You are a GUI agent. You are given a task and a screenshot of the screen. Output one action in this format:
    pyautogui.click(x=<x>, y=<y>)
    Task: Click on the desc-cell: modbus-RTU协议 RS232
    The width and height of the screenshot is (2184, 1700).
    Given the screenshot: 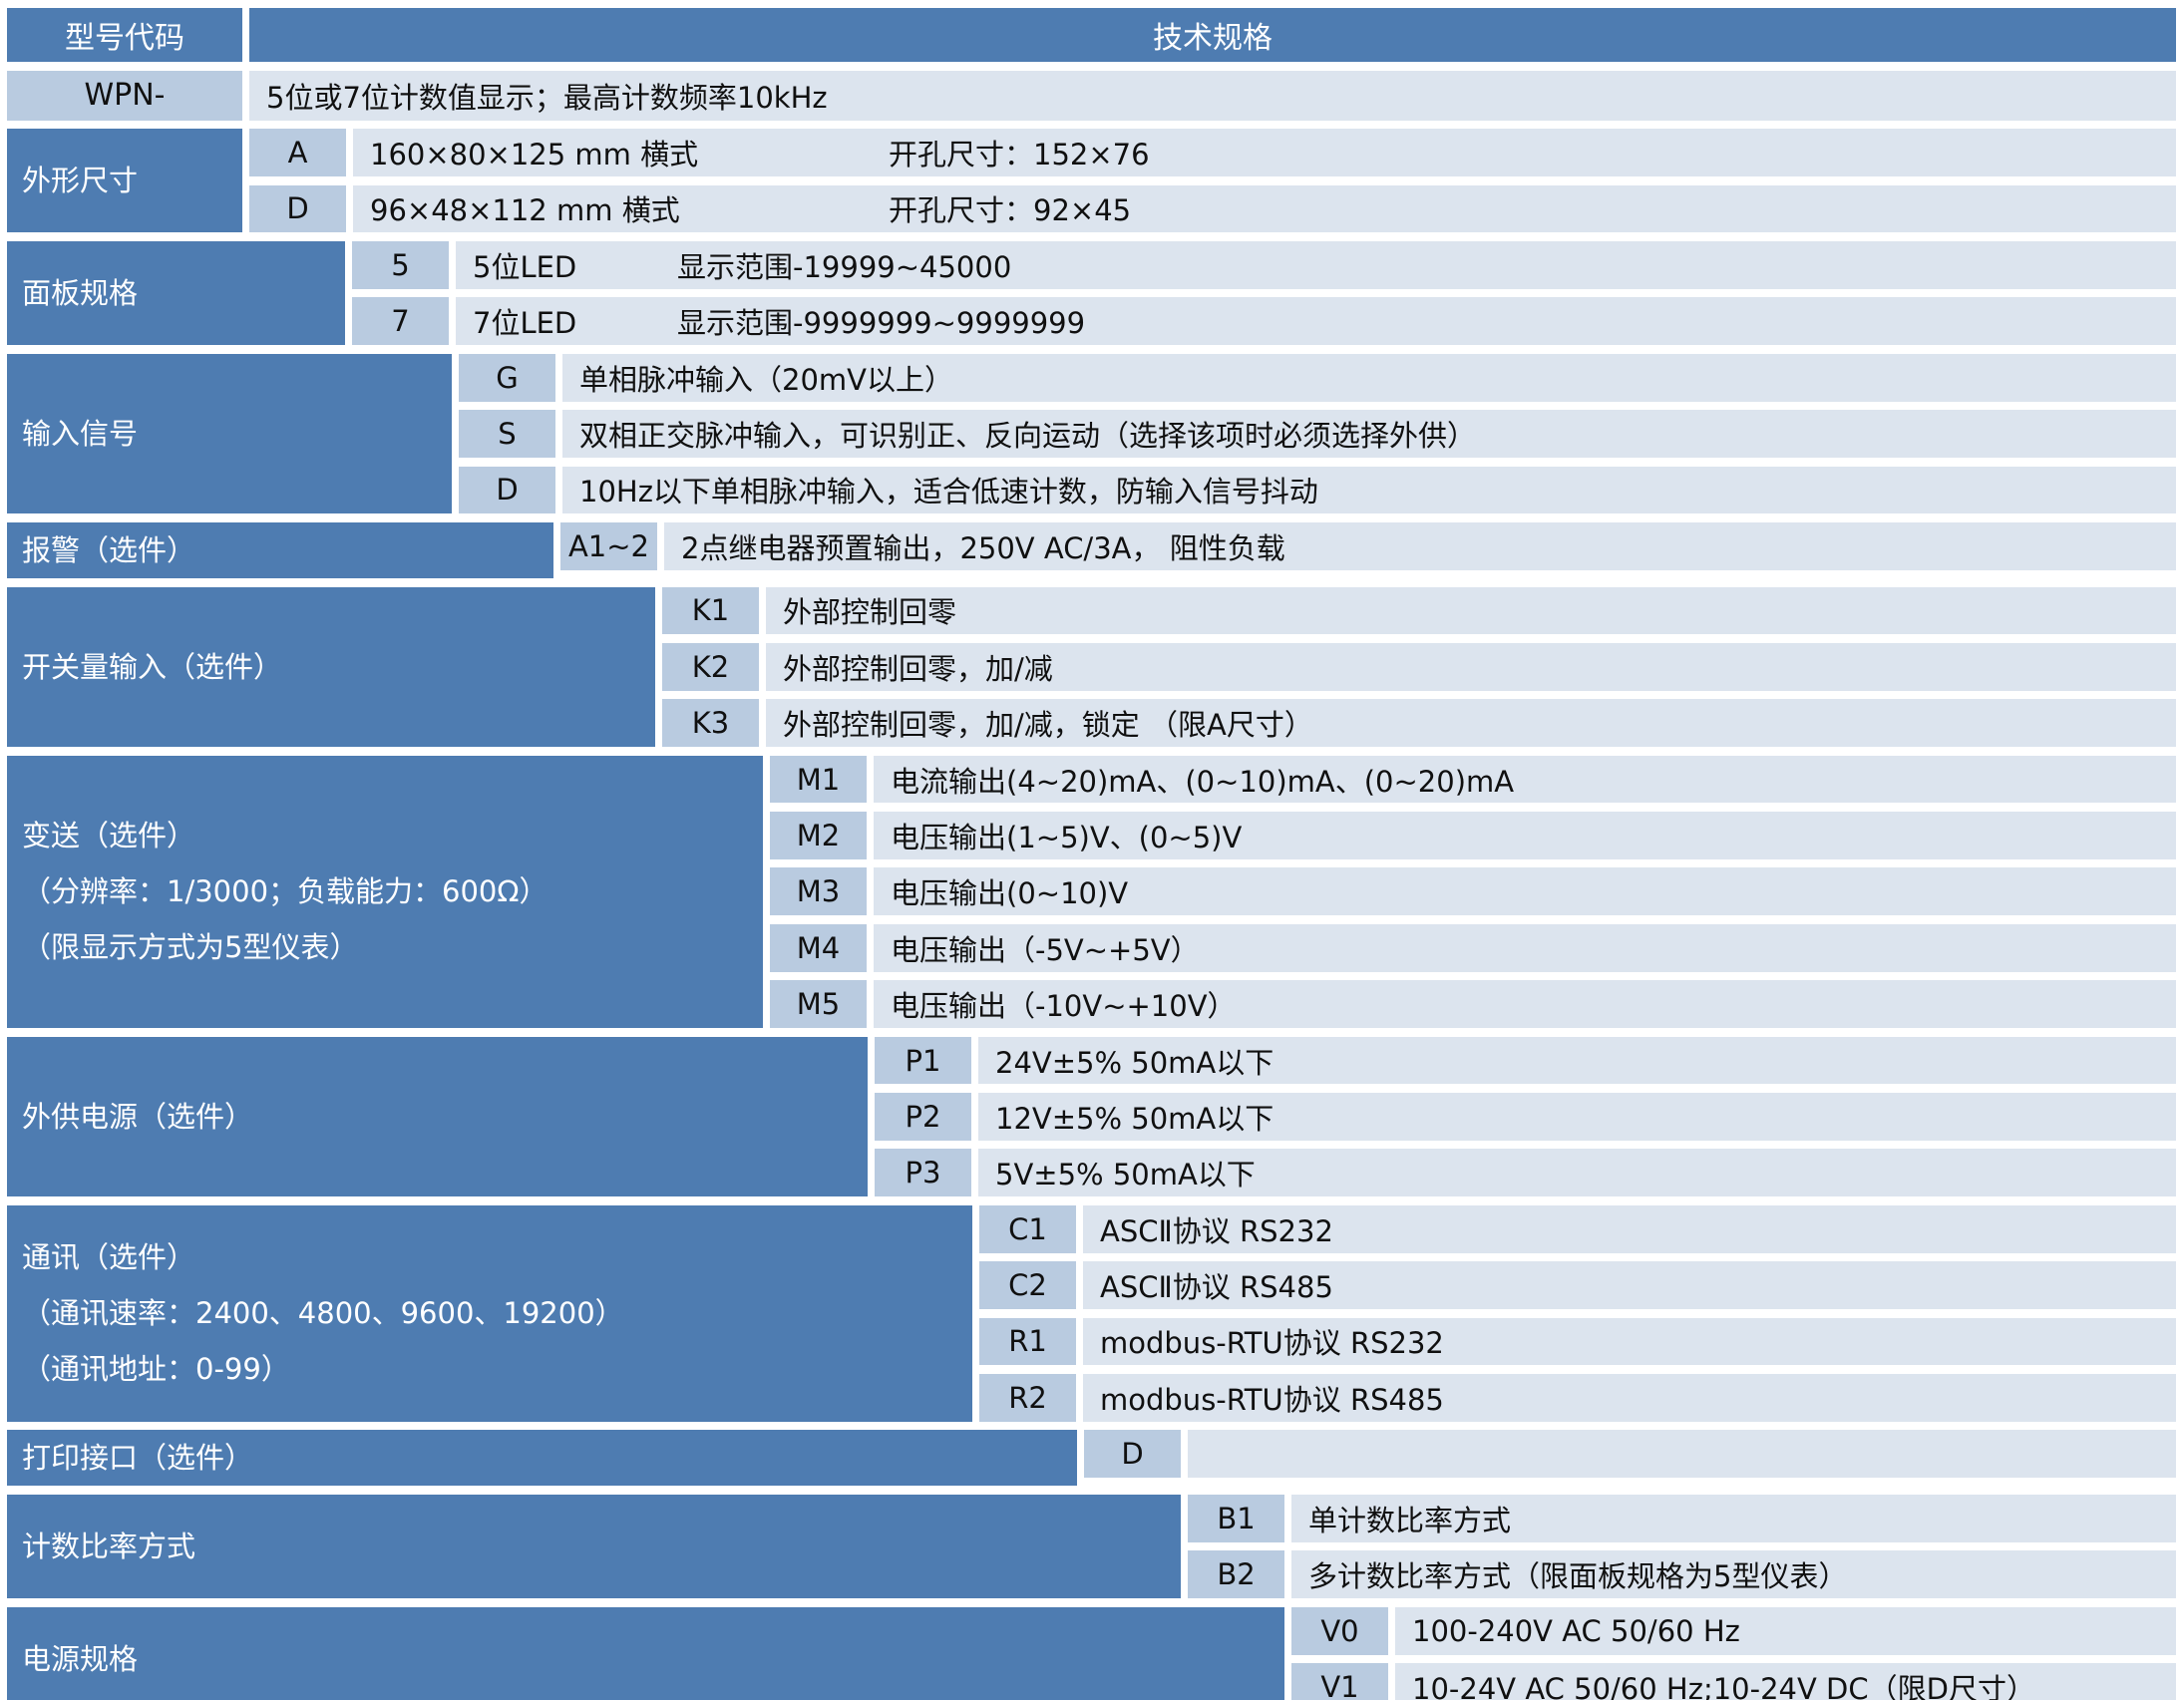 What is the action you would take?
    pyautogui.click(x=1629, y=1341)
    